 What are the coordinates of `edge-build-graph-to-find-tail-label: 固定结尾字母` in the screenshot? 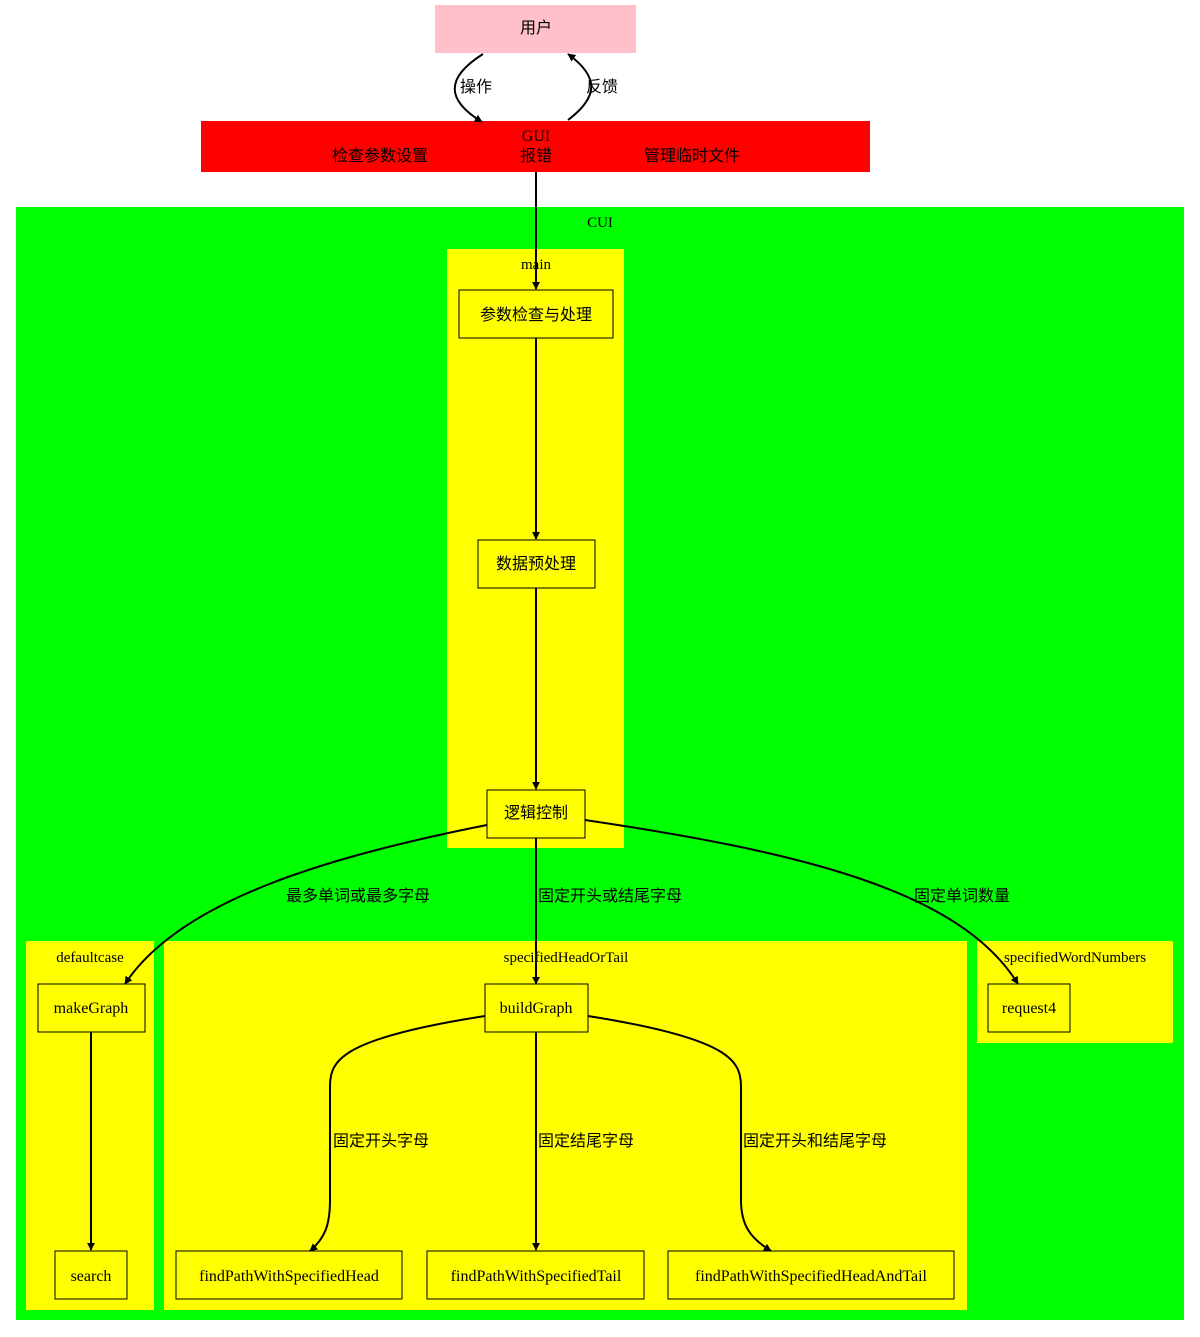 It's located at (586, 1140).